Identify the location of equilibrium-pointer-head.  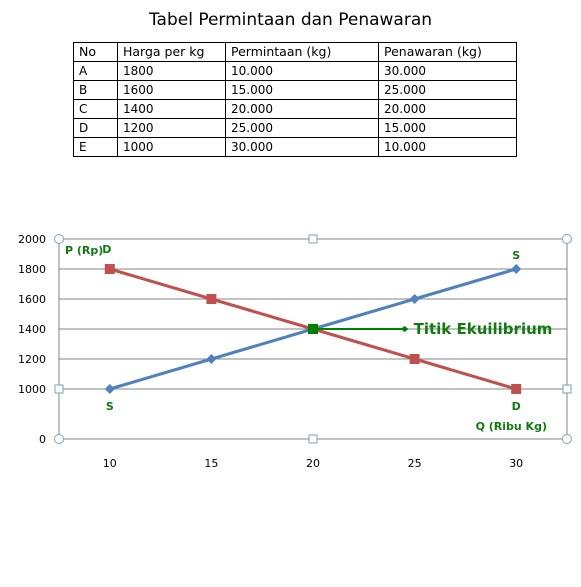
(404, 329).